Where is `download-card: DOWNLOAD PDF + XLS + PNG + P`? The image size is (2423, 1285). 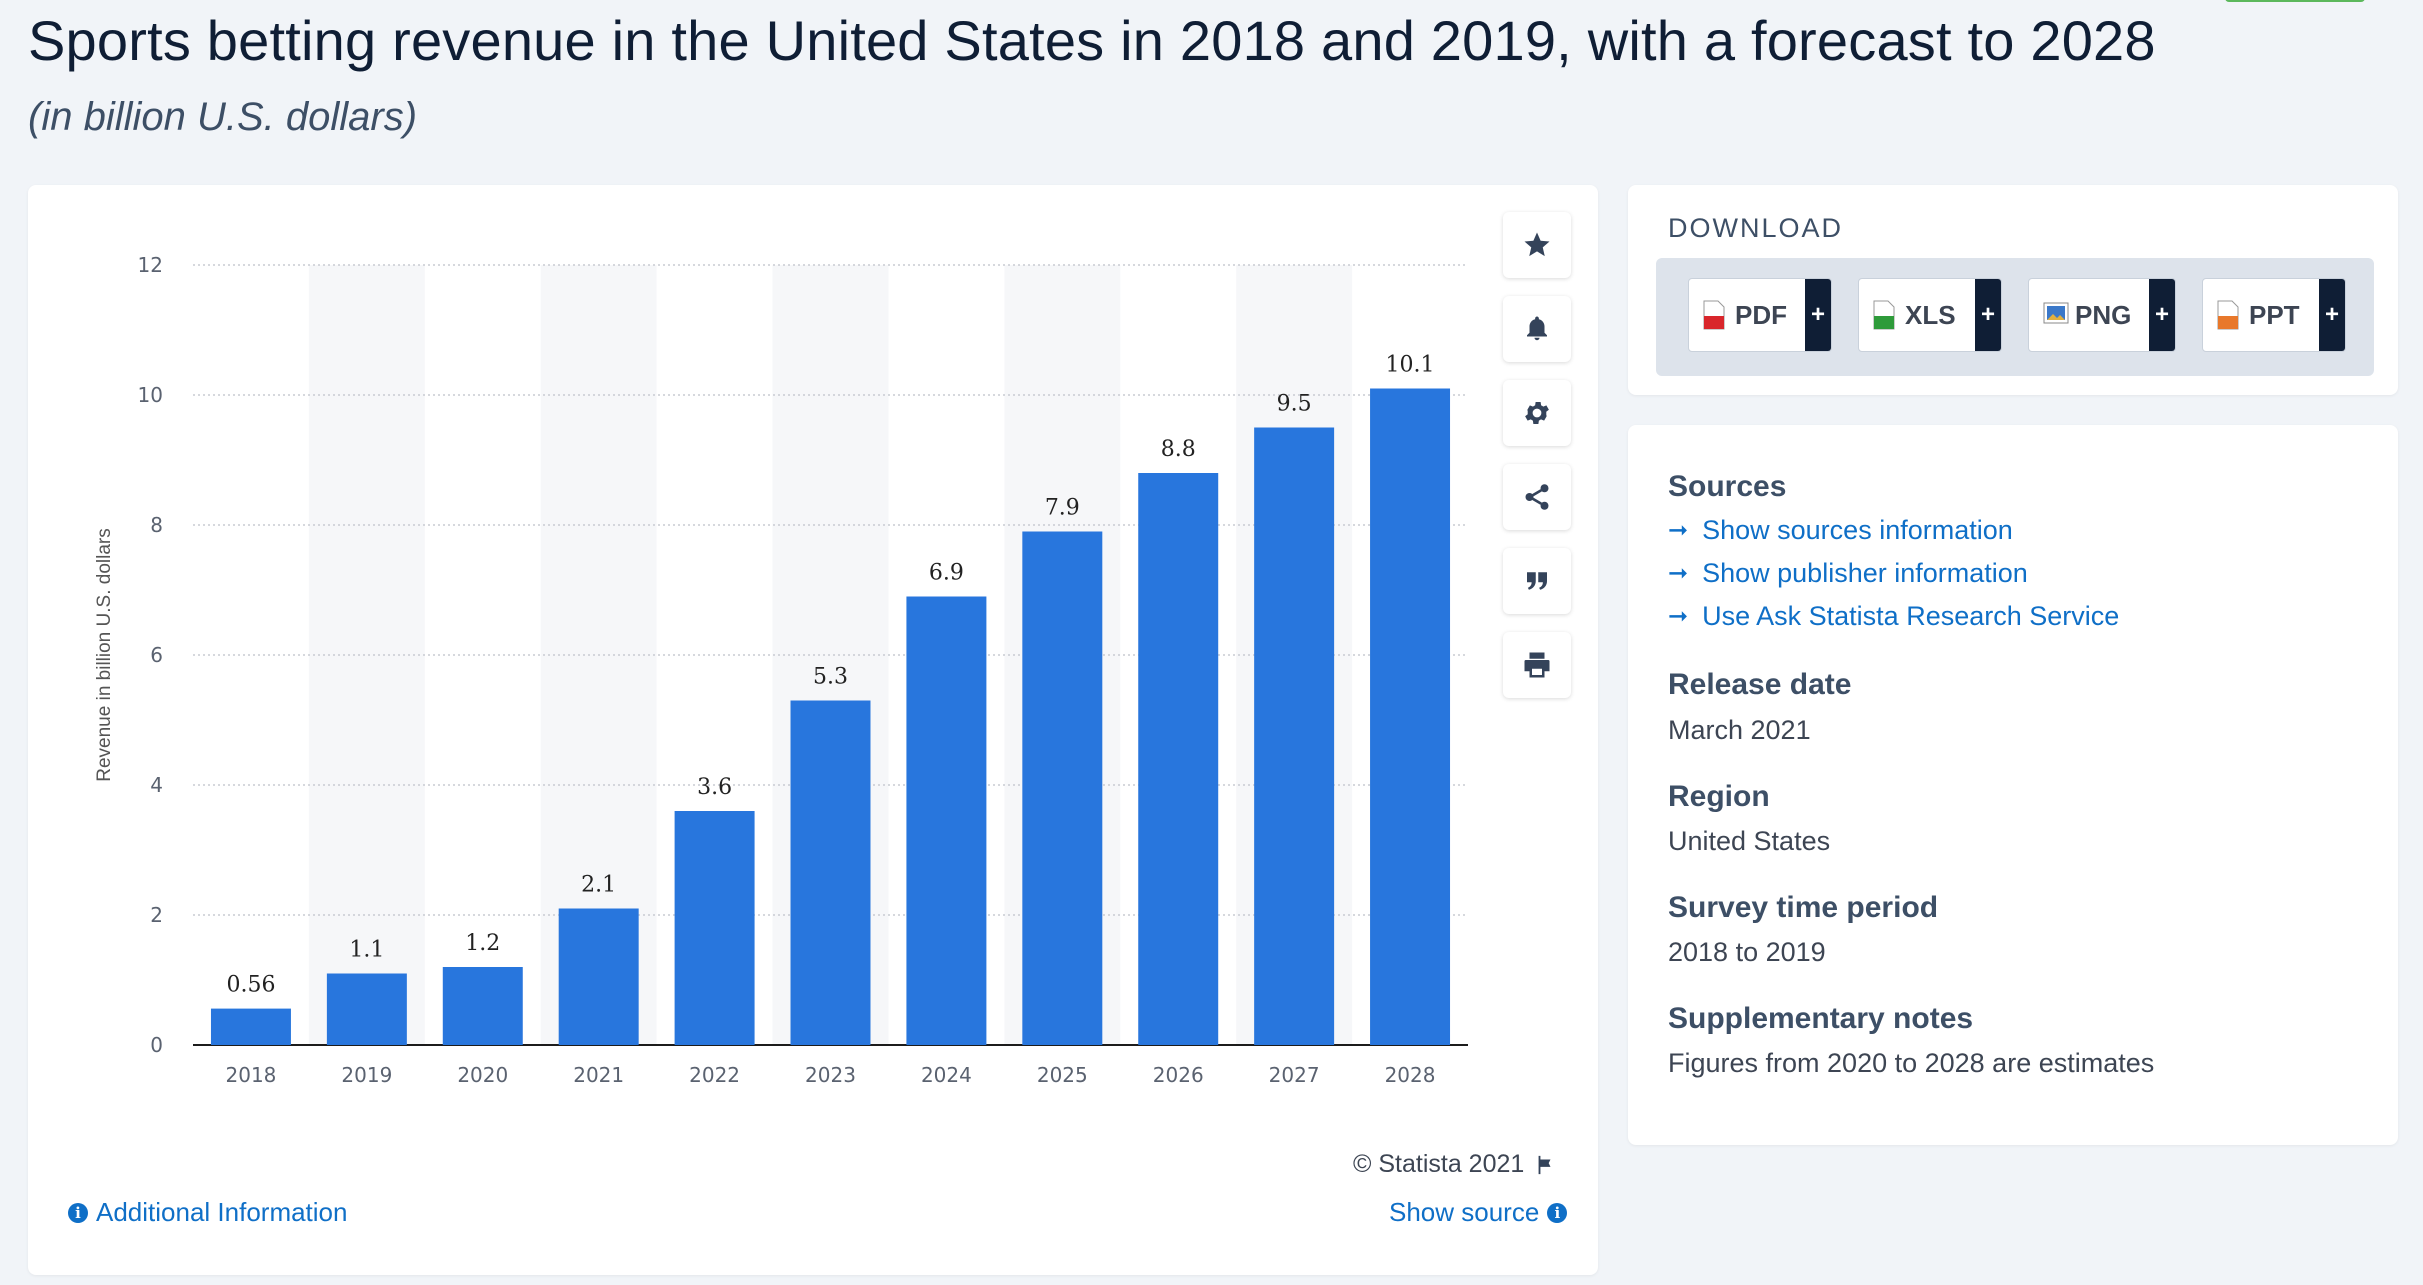 download-card: DOWNLOAD PDF + XLS + PNG + P is located at coordinates (2013, 290).